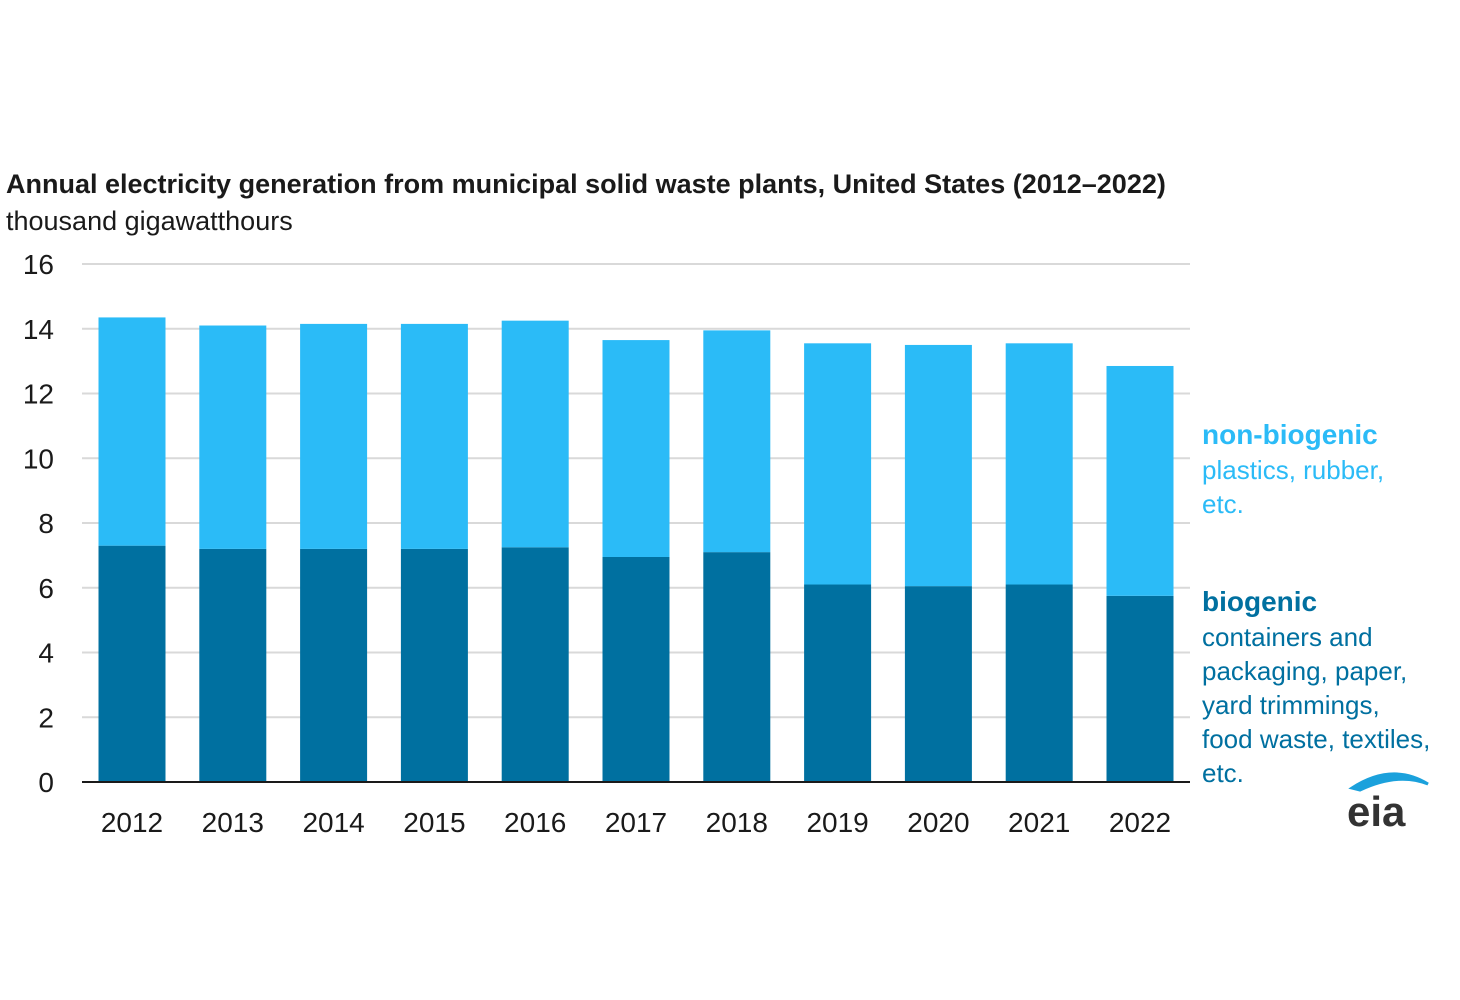  I want to click on legend-non-biogenic-description: plastics, rubber, etc., so click(1293, 487).